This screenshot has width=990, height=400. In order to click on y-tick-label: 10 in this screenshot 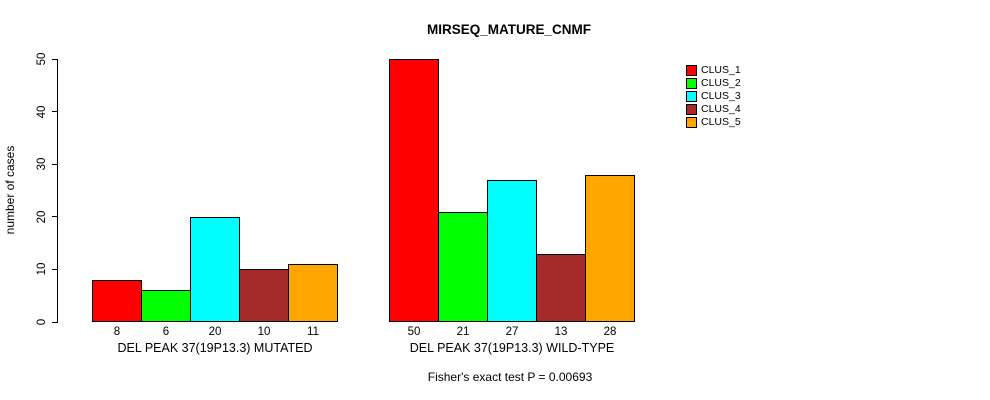, I will do `click(42, 269)`.